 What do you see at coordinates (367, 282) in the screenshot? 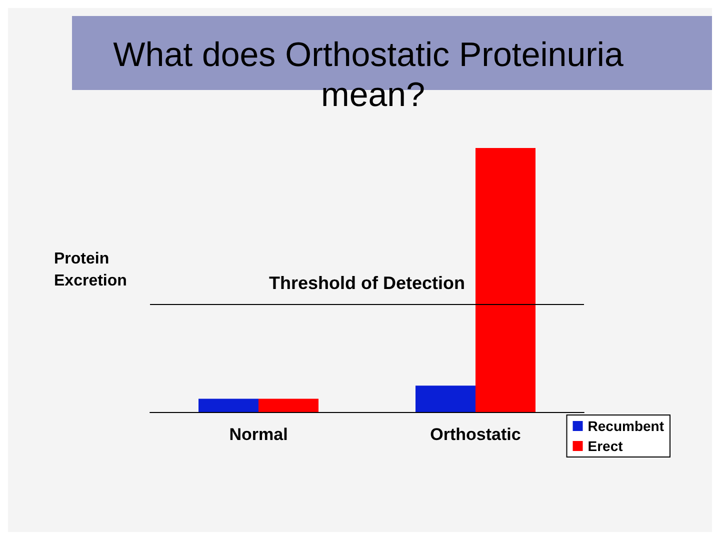
I see `ref-line-label: Threshold of Detection` at bounding box center [367, 282].